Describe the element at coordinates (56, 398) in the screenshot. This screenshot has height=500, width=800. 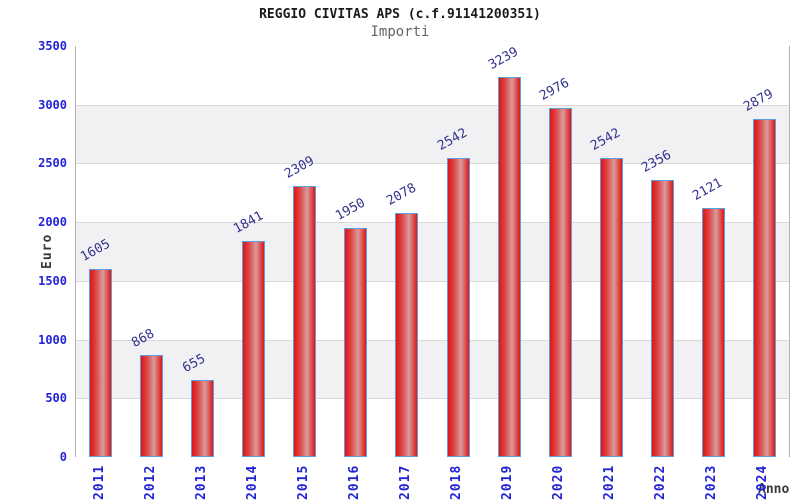
I see `y-tick-label: 500` at that location.